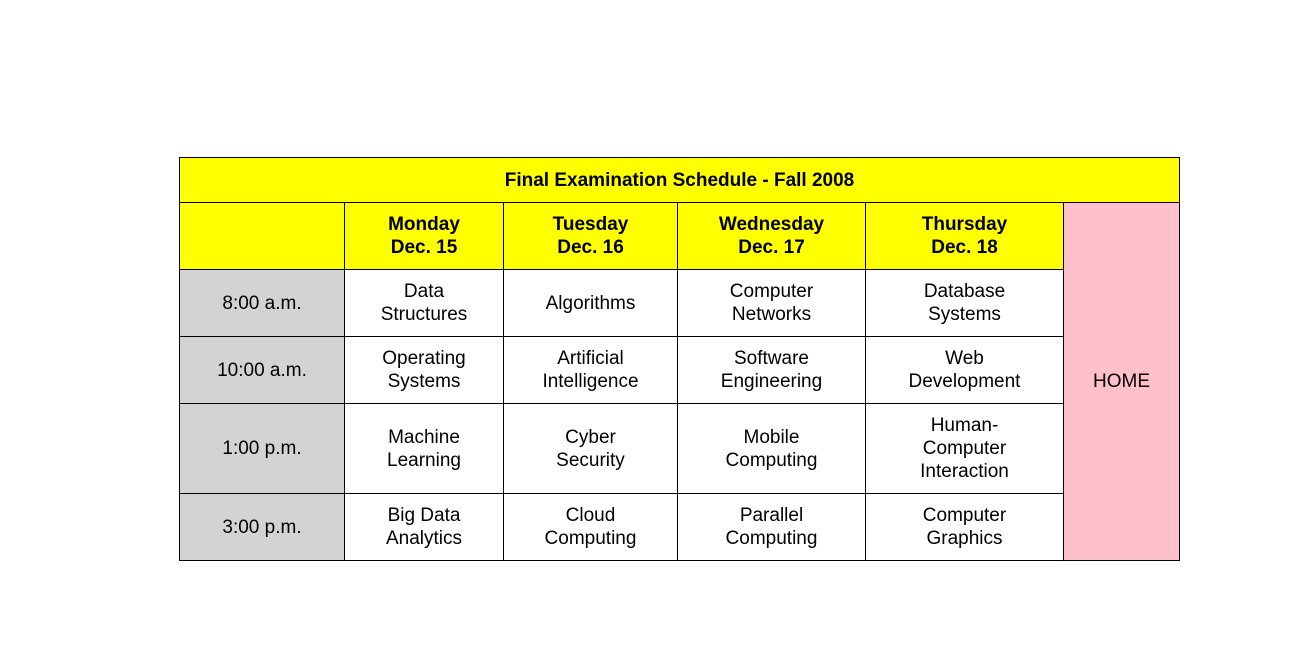 The height and width of the screenshot is (650, 1312). I want to click on day-name: Monday, so click(424, 224).